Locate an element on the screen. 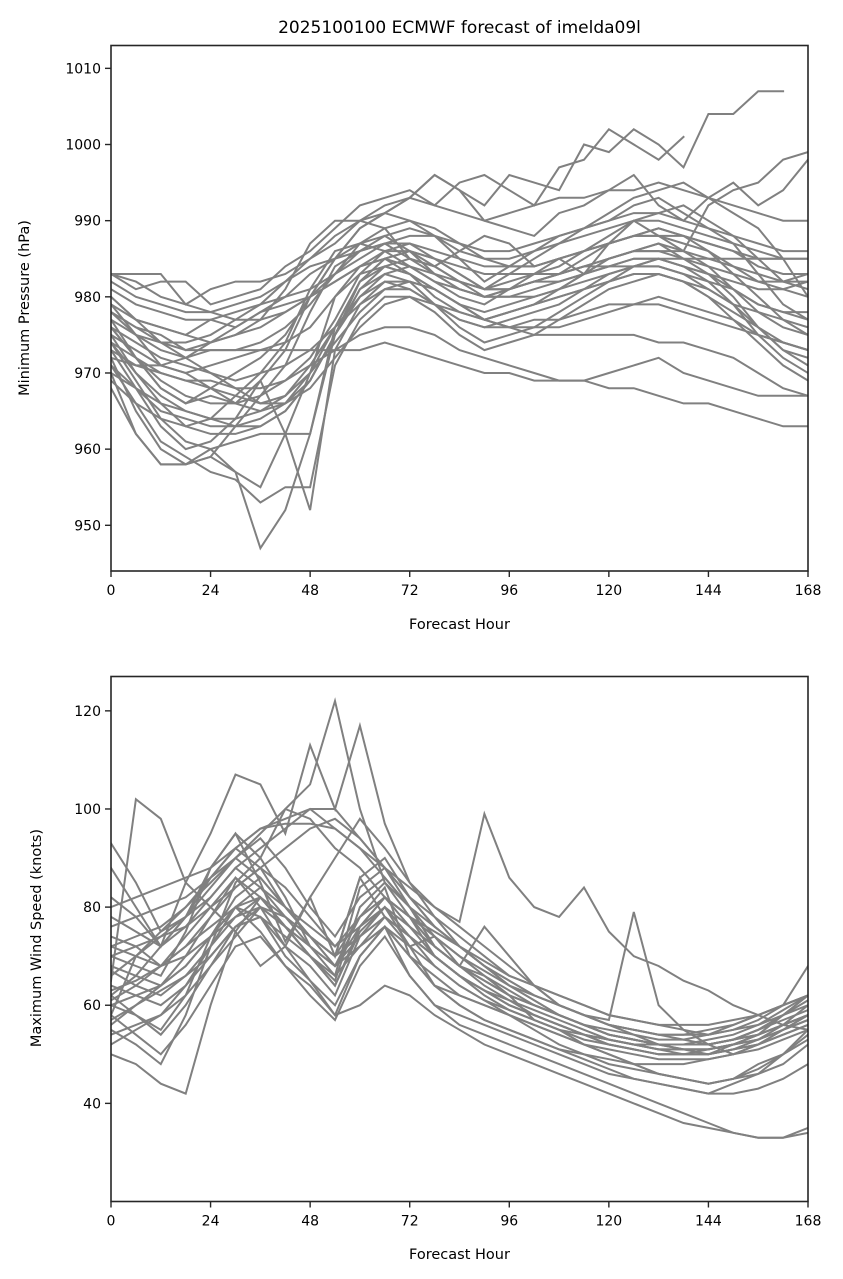 This screenshot has width=843, height=1279. wind-y-tick-label: 80 is located at coordinates (92, 908).